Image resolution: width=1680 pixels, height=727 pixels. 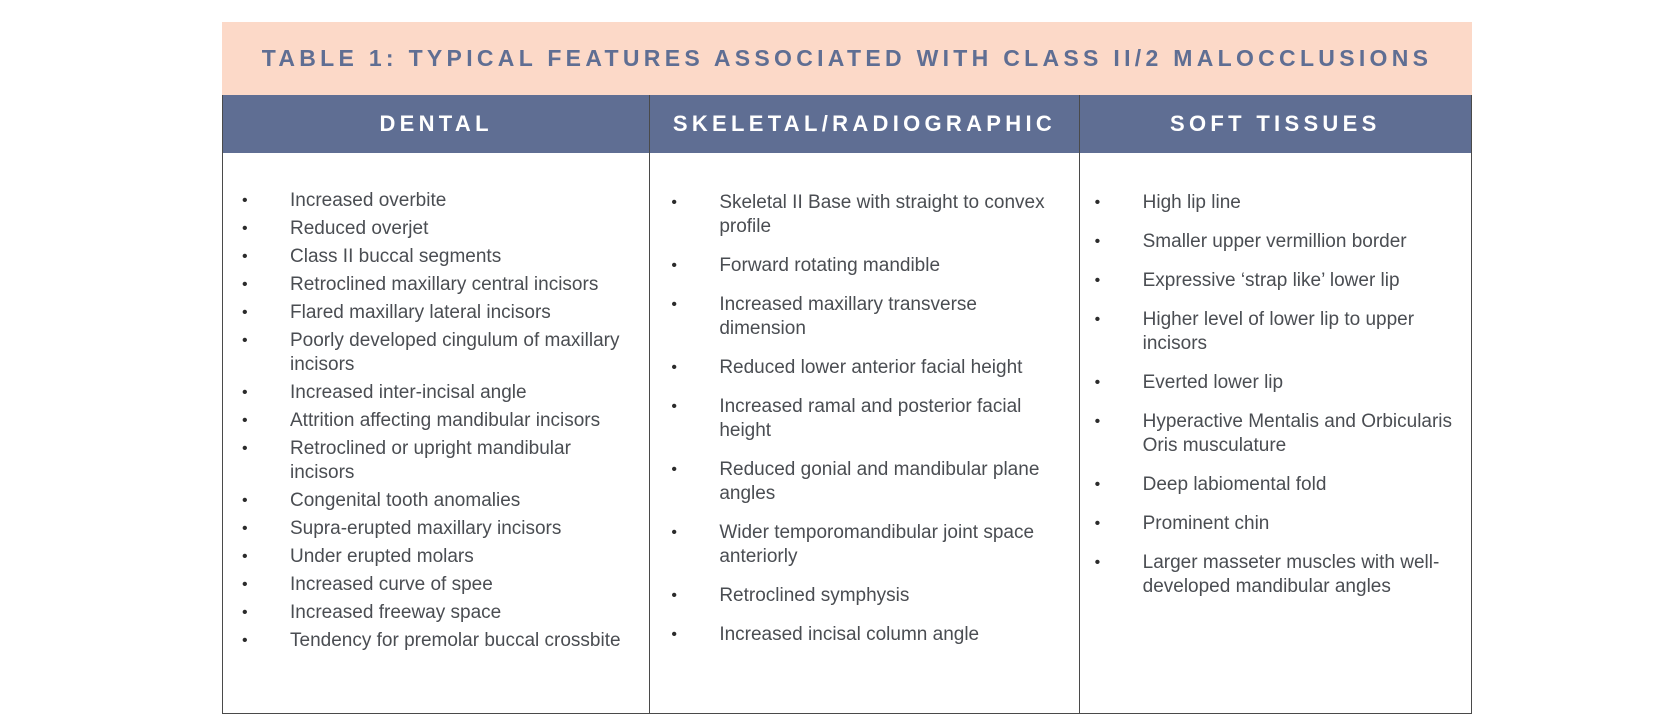 I want to click on feature-list-item: Deep labiomental fold, so click(x=1268, y=485).